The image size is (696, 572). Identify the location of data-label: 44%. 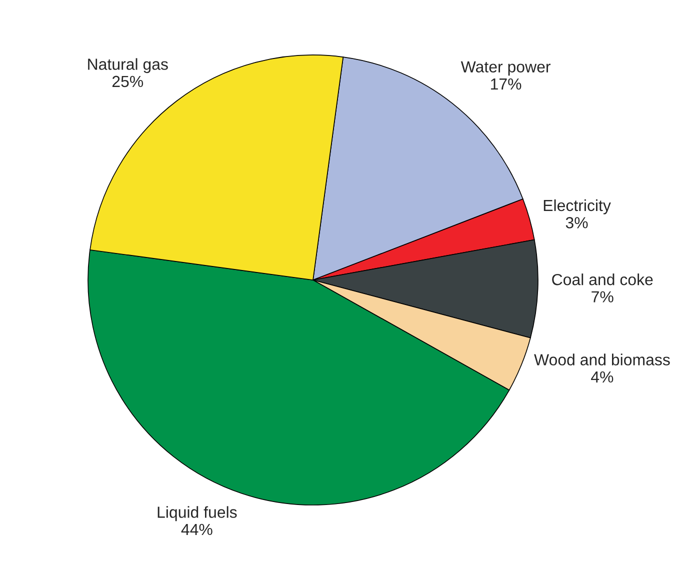
(196, 530).